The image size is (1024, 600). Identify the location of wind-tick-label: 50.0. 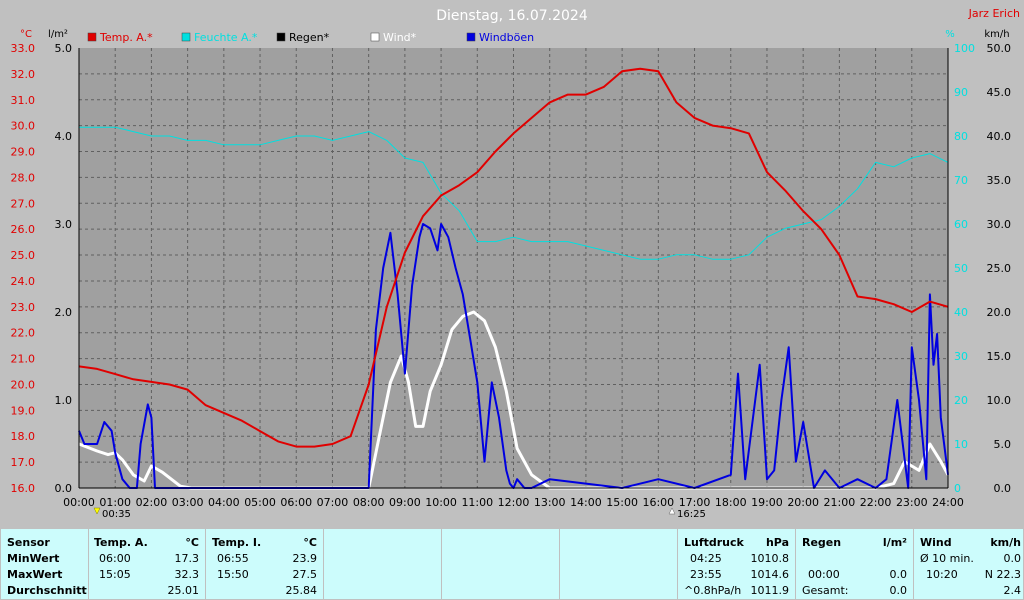
(999, 48).